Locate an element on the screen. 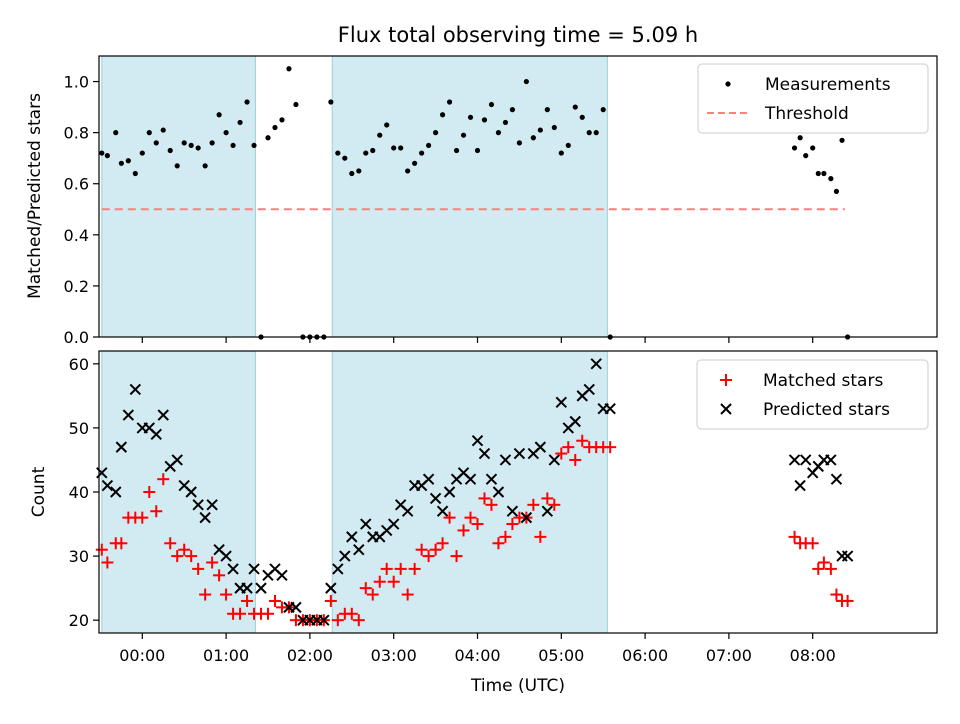  y-axis-label-top: Matched/Predicted stars is located at coordinates (35, 196).